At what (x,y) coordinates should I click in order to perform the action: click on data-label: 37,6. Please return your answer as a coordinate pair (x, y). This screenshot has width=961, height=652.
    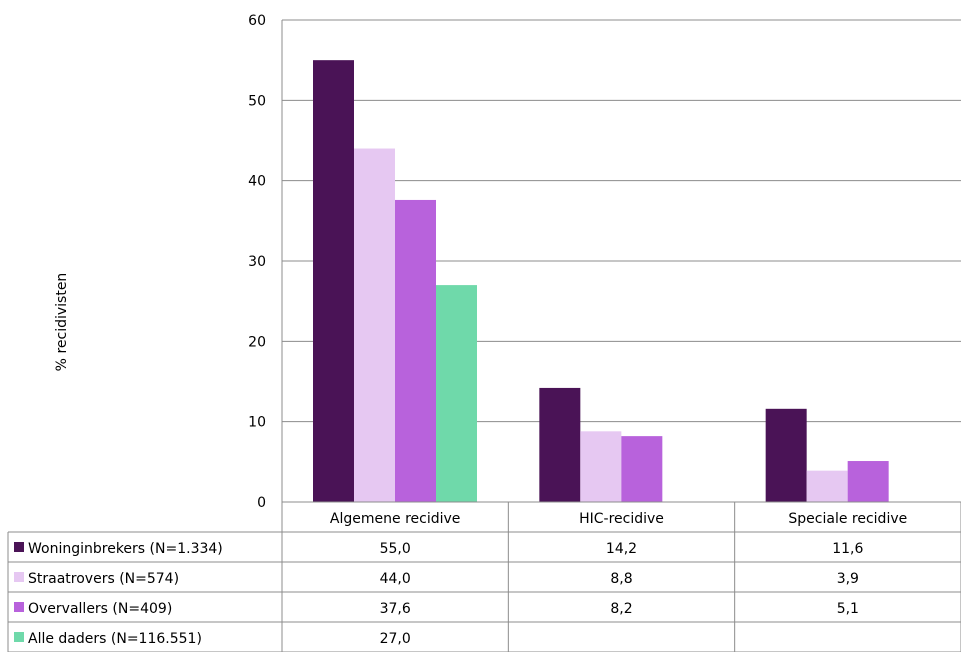
    Looking at the image, I should click on (395, 609).